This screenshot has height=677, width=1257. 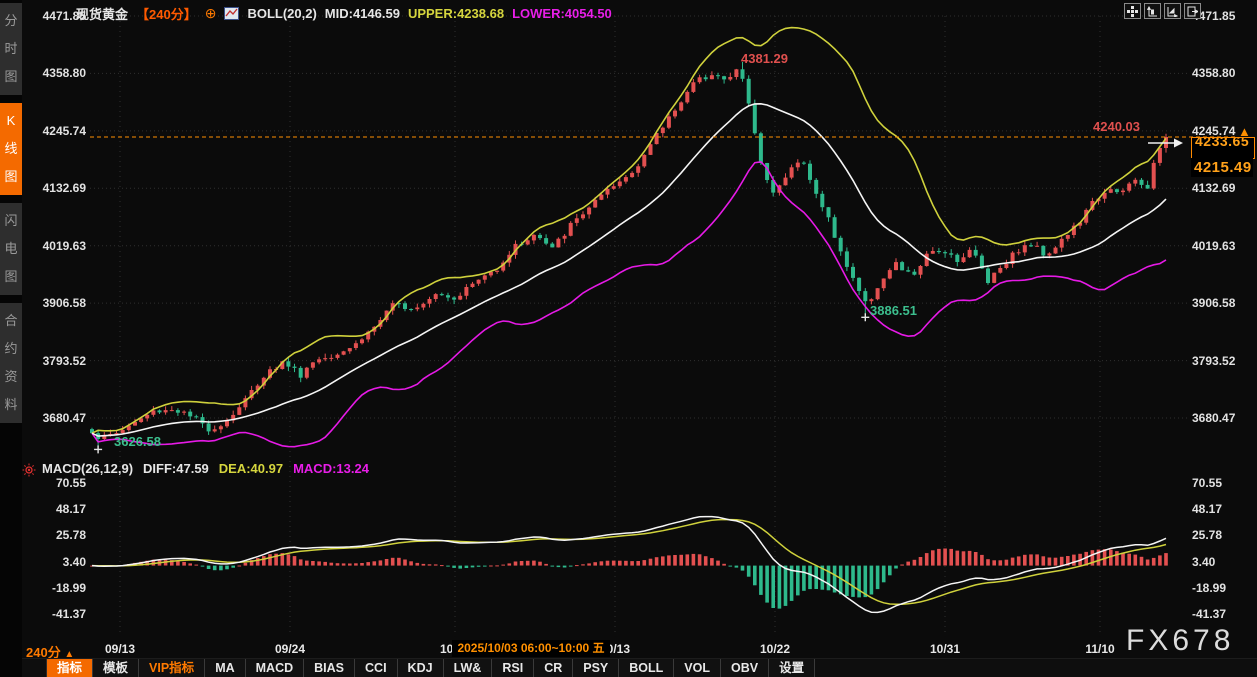 I want to click on macd-panel, so click(x=629, y=564).